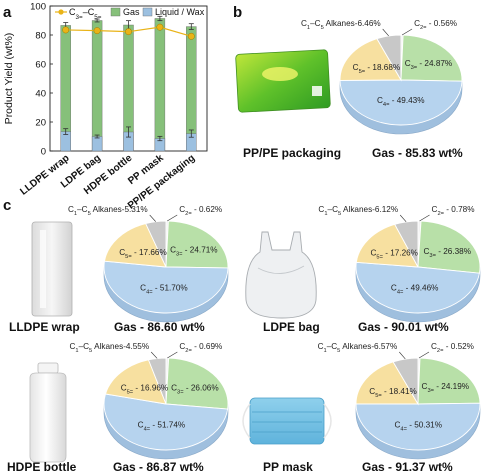  Describe the element at coordinates (447, 253) in the screenshot. I see `pie-label-c3: C3= - 26.38%` at that location.